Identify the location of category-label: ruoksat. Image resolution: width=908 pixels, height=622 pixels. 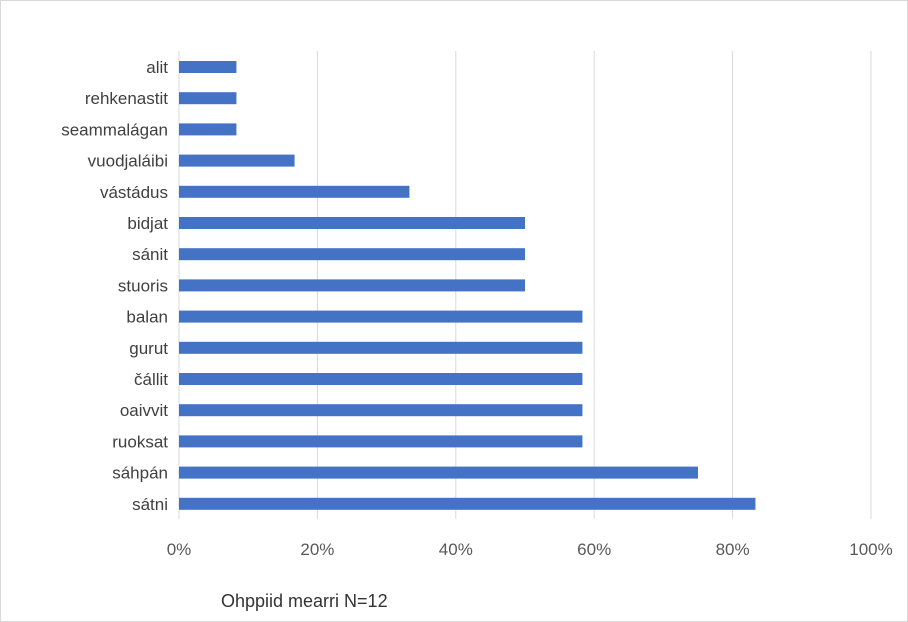
(140, 441).